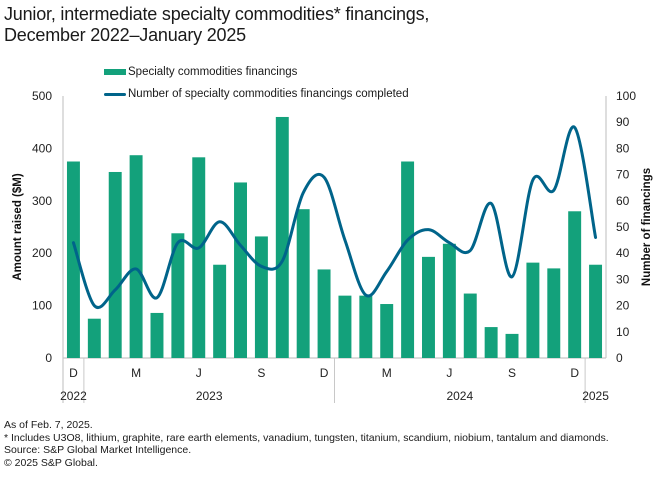 This screenshot has width=660, height=500. I want to click on y-tick-label: 400, so click(42, 148).